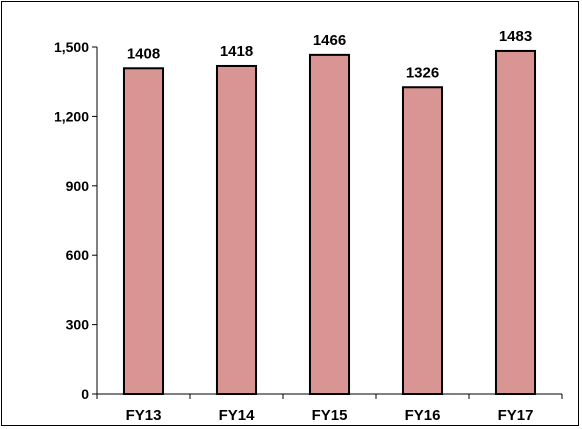 The width and height of the screenshot is (582, 429). What do you see at coordinates (515, 222) in the screenshot?
I see `bar-fy17` at bounding box center [515, 222].